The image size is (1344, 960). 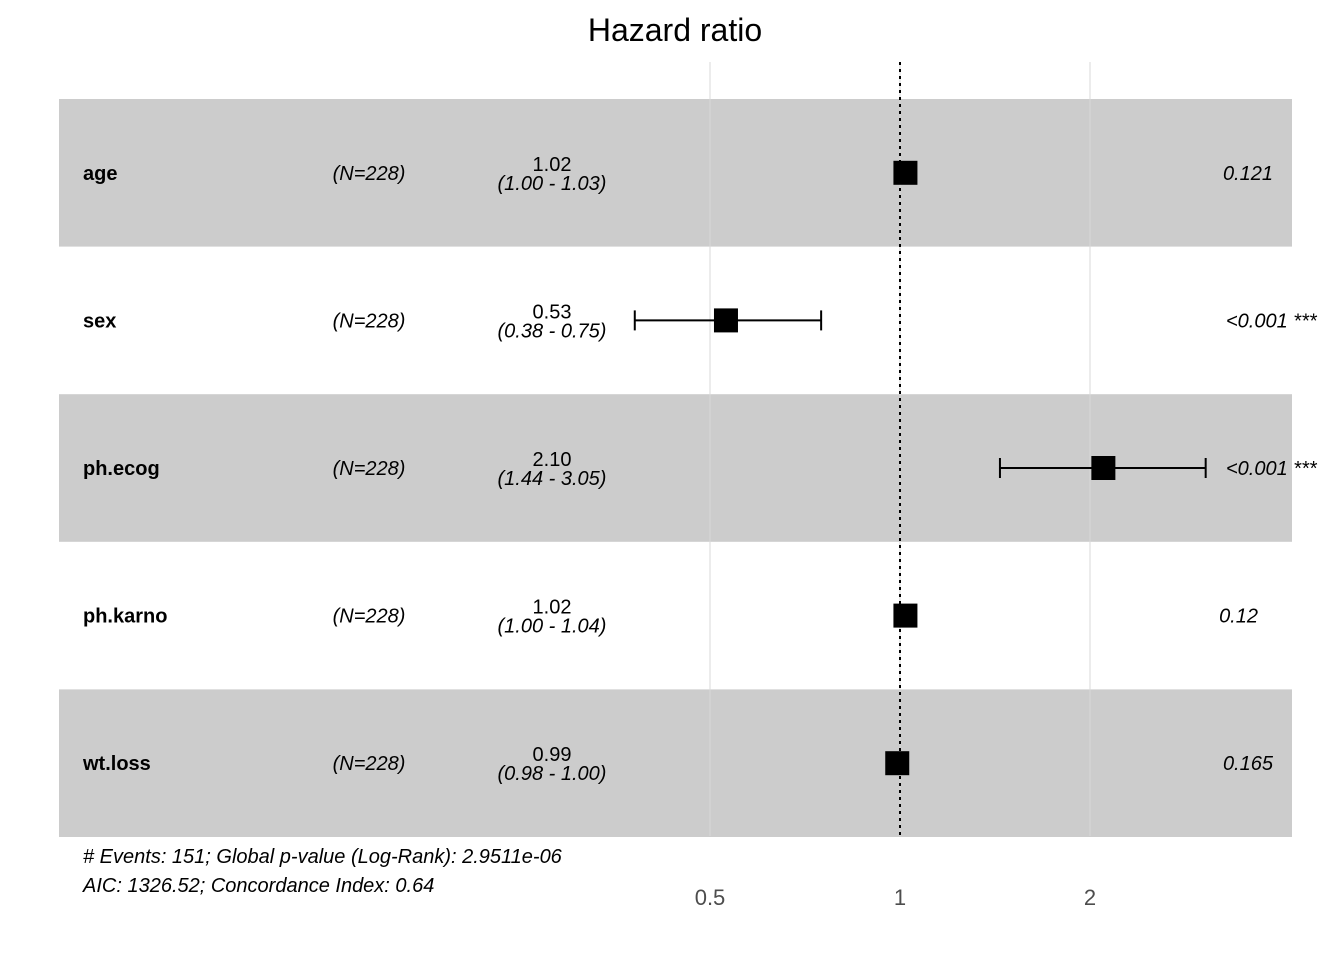 I want to click on x-axis-ticks: 0.5 1 2, so click(x=895, y=897).